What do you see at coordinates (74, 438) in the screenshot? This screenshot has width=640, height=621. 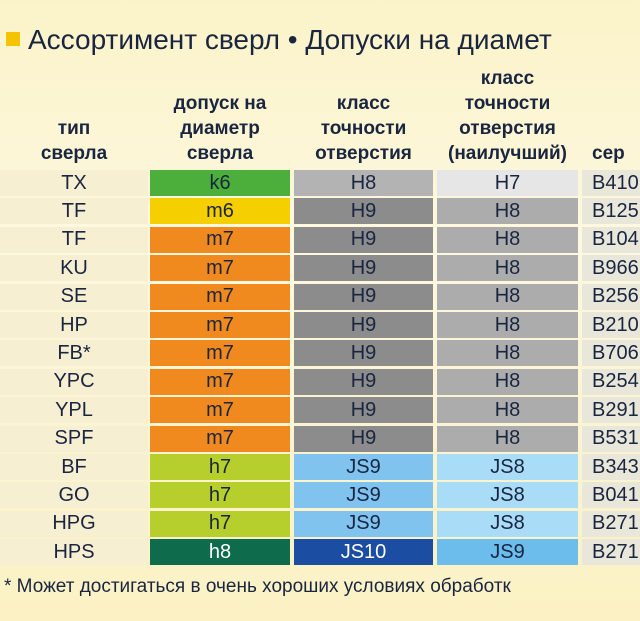 I see `table-cell: SPF` at bounding box center [74, 438].